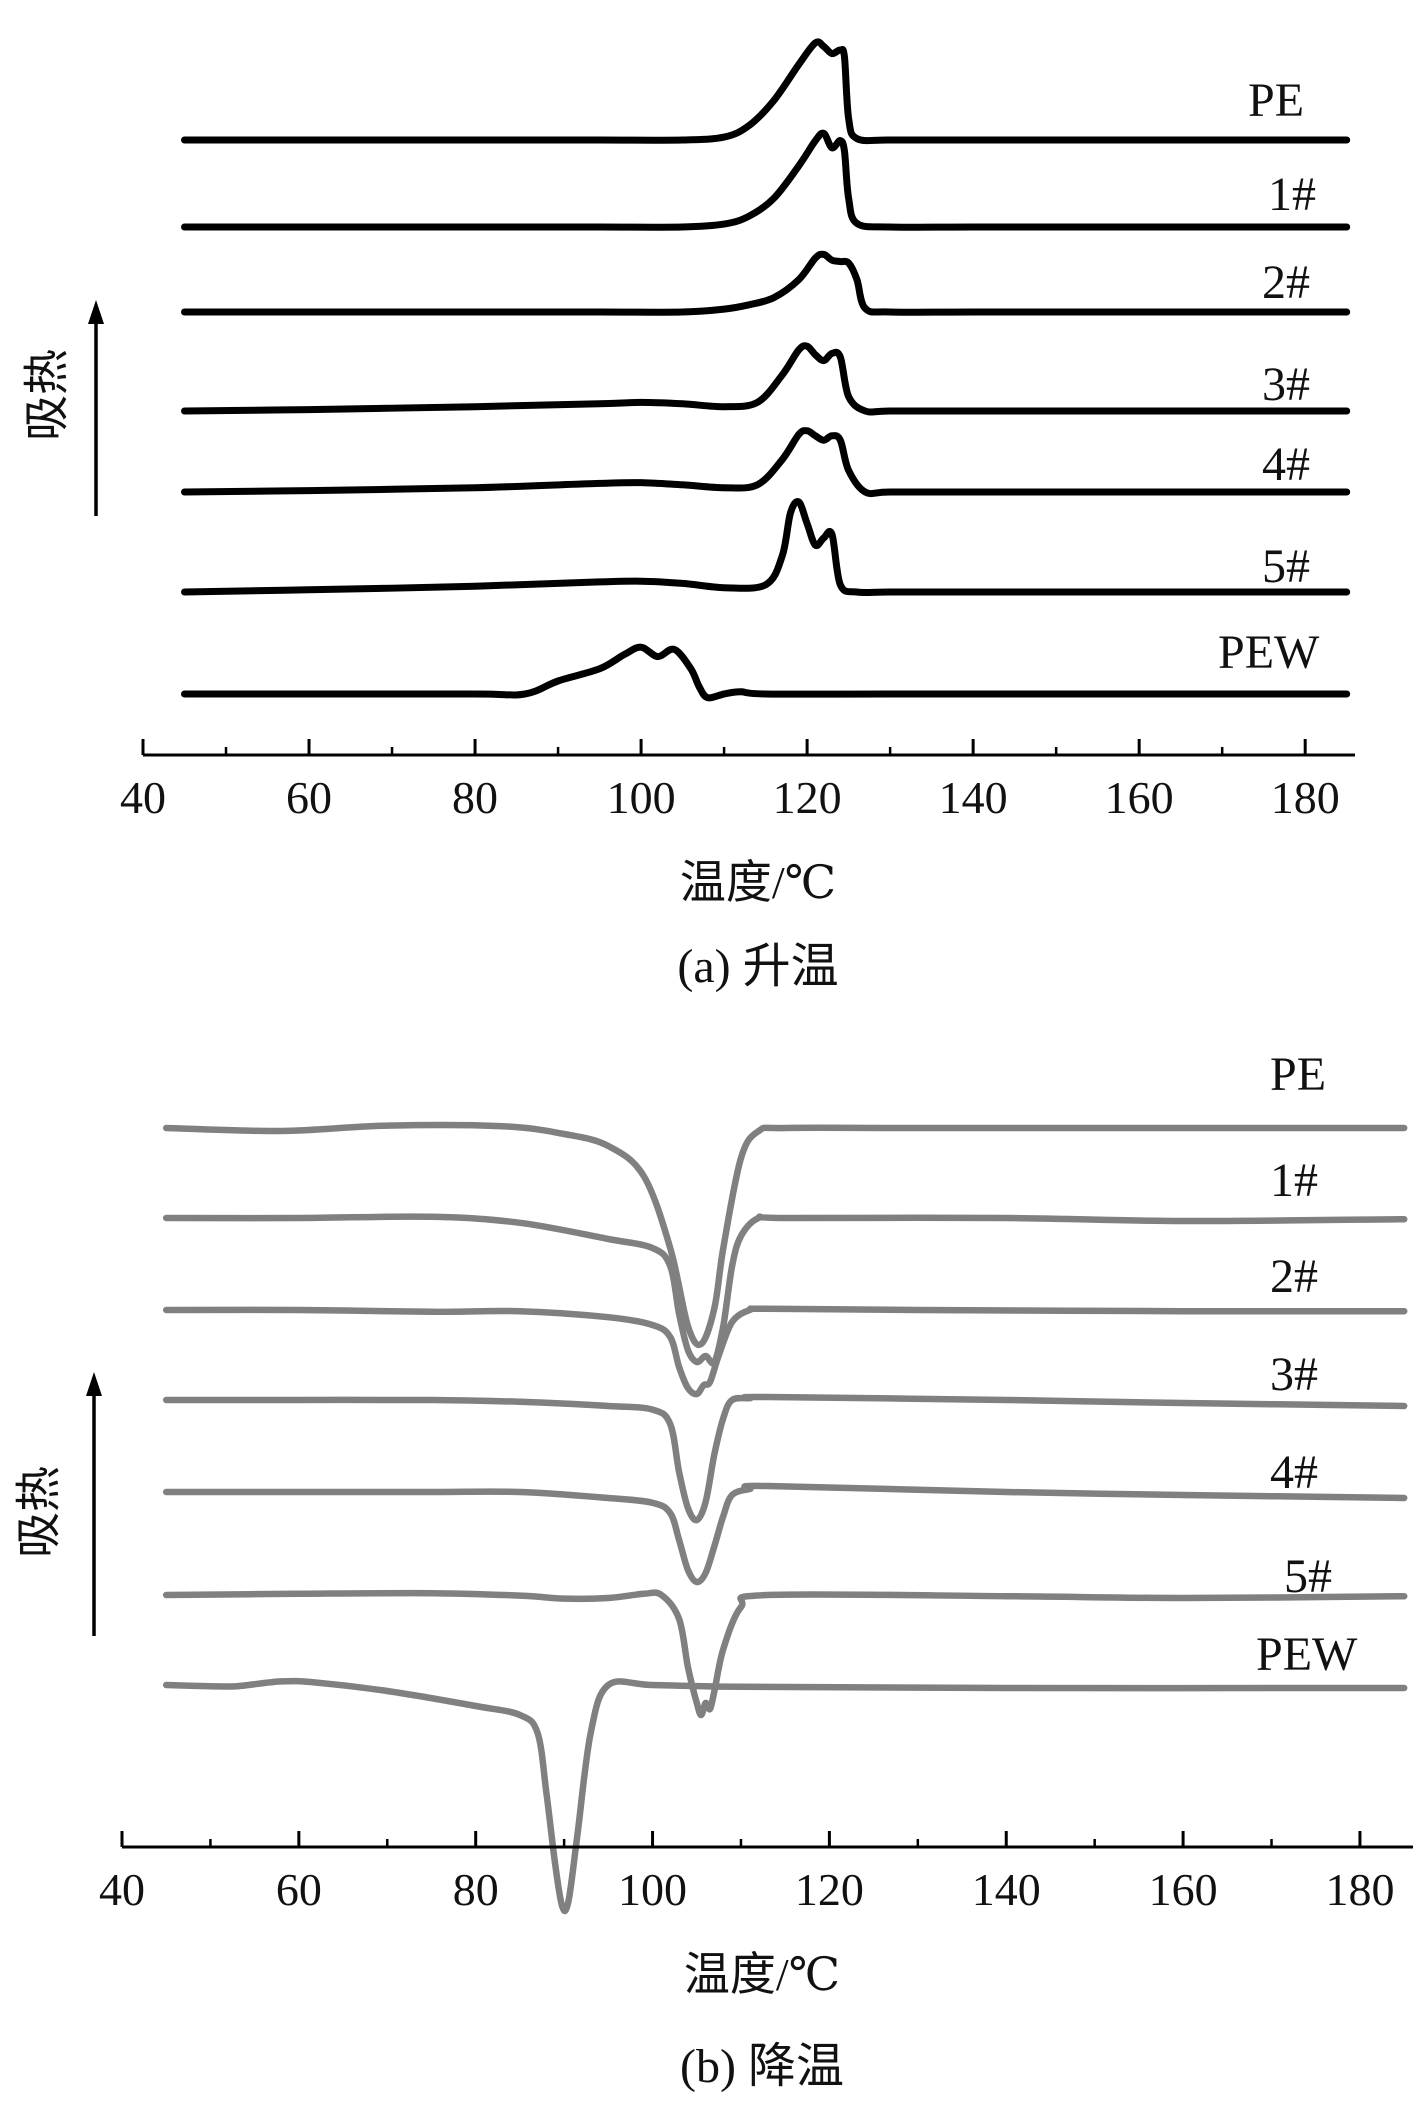 Image resolution: width=1423 pixels, height=2105 pixels. Describe the element at coordinates (94, 1504) in the screenshot. I see `panel-b-y-arrow` at that location.